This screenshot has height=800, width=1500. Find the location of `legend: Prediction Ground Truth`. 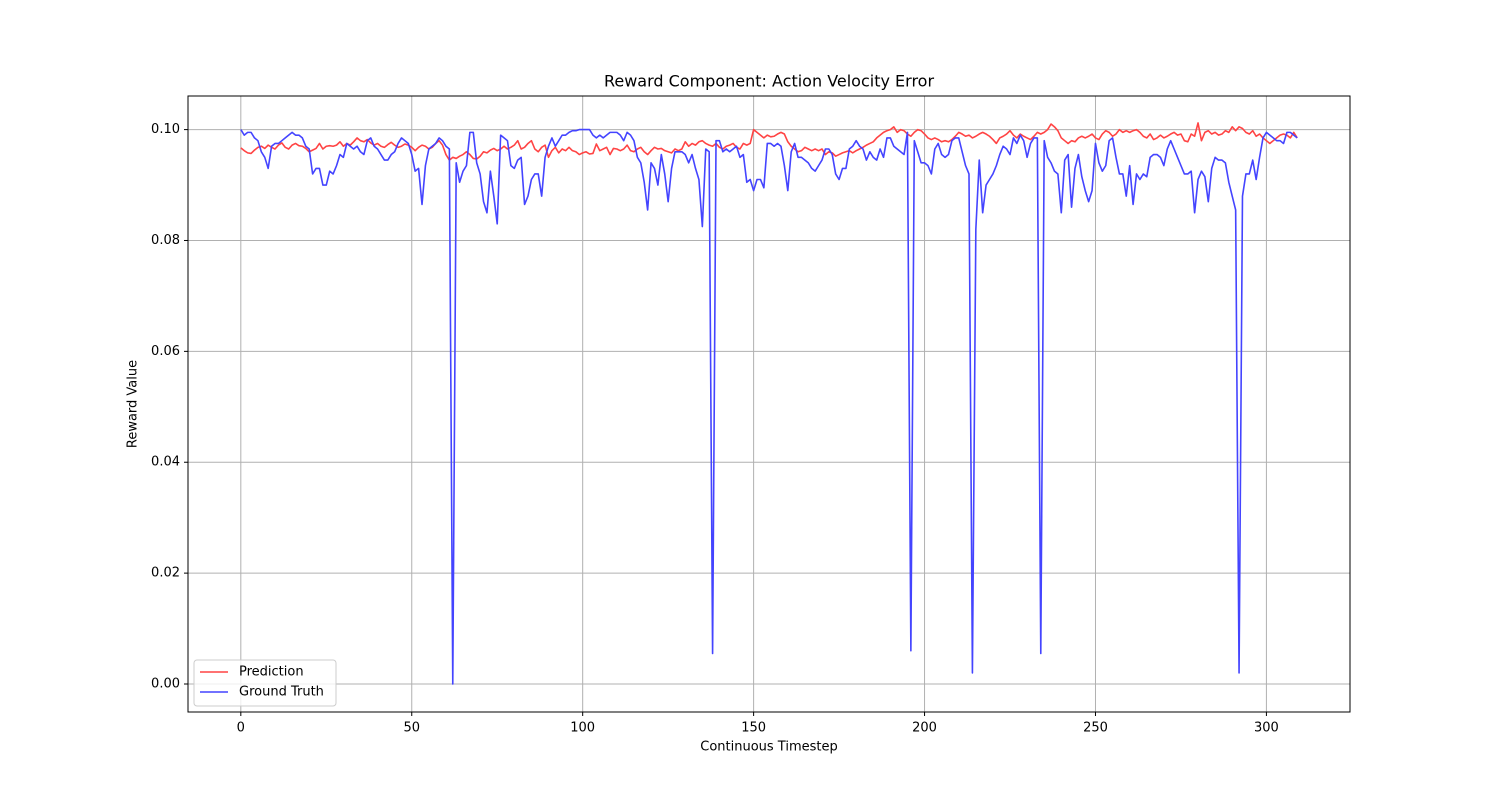

legend: Prediction Ground Truth is located at coordinates (265, 683).